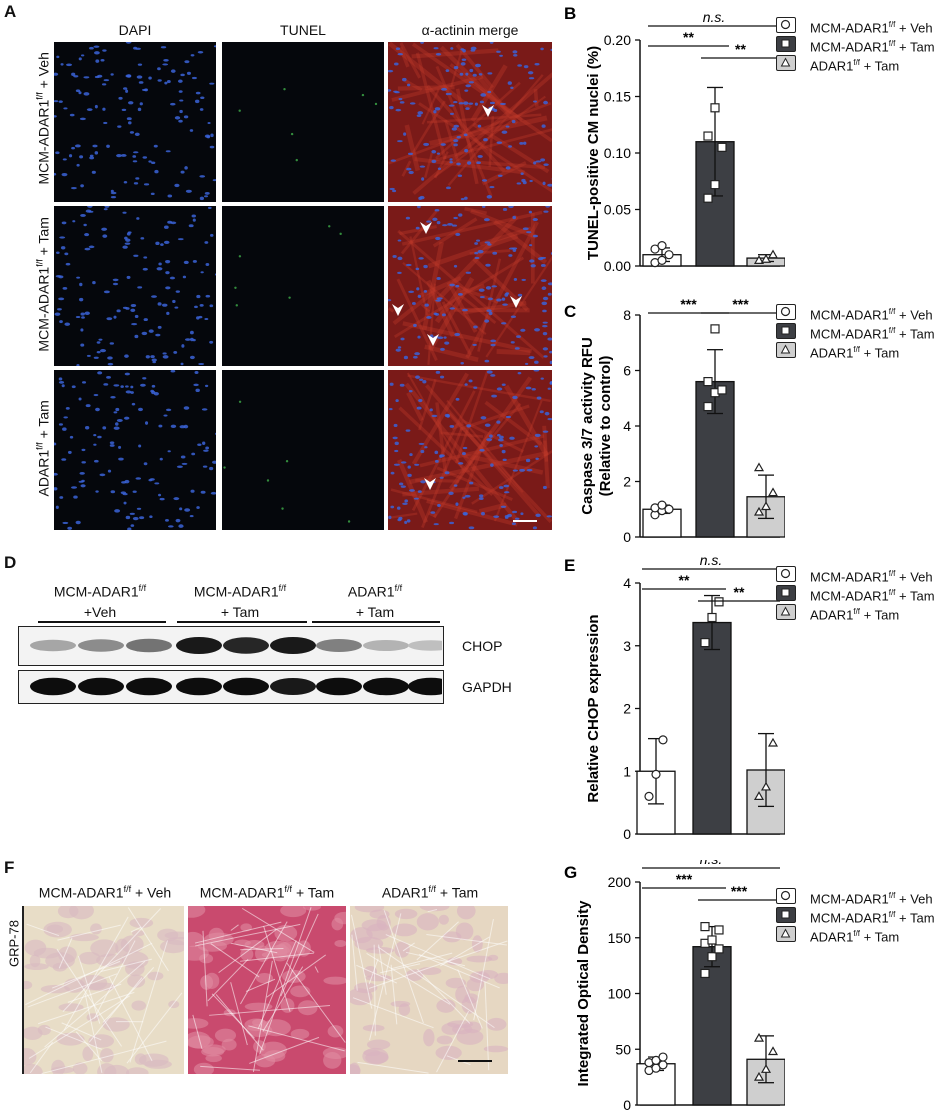  What do you see at coordinates (593, 708) in the screenshot?
I see `y-axis-label: Relative CHOP expression` at bounding box center [593, 708].